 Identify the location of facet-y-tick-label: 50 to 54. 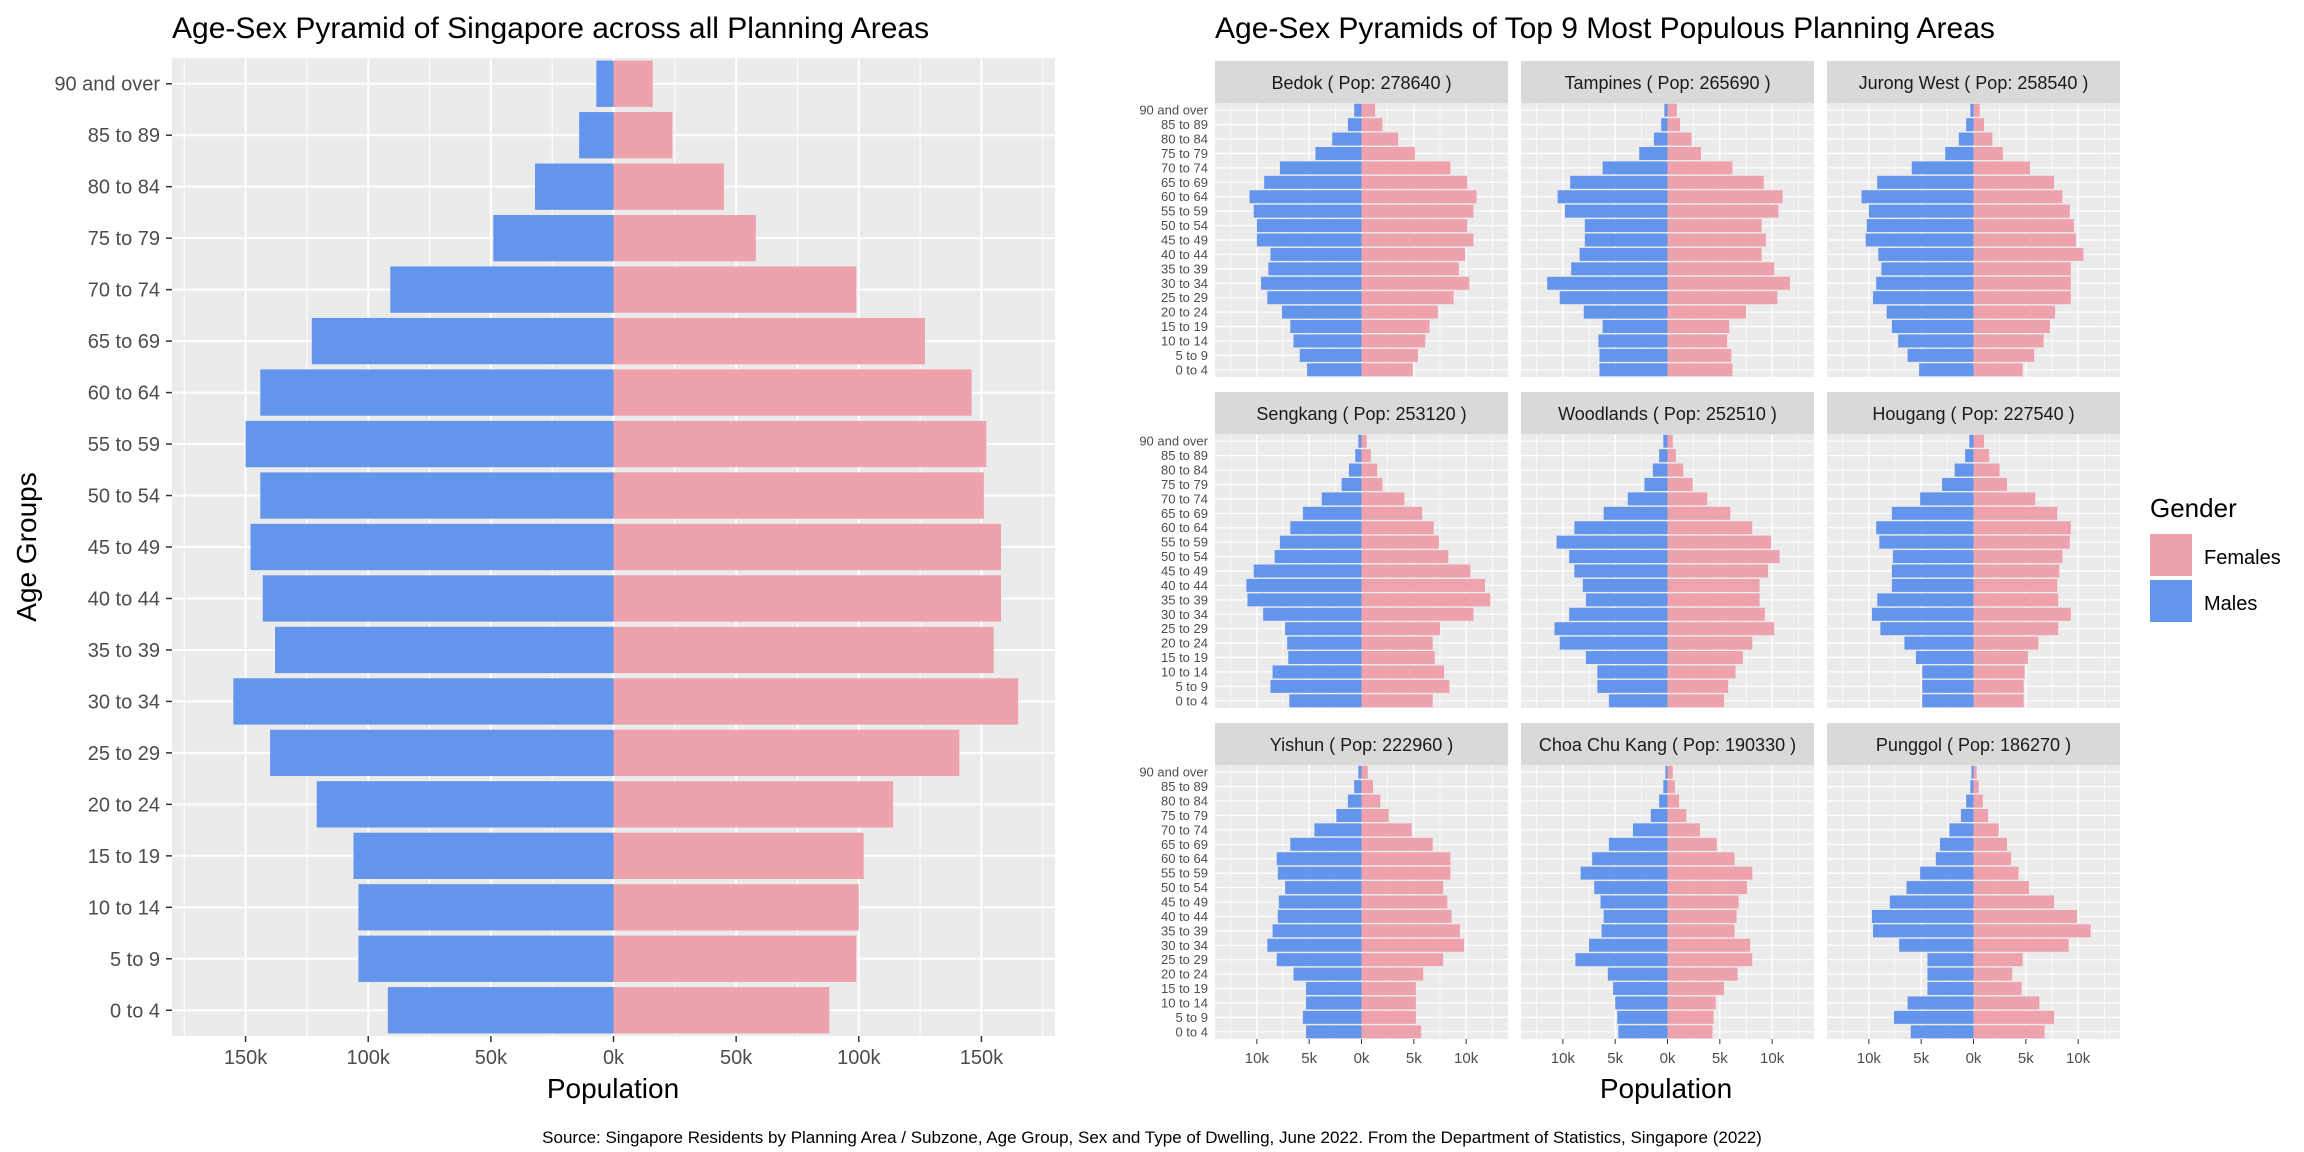
(1184, 887).